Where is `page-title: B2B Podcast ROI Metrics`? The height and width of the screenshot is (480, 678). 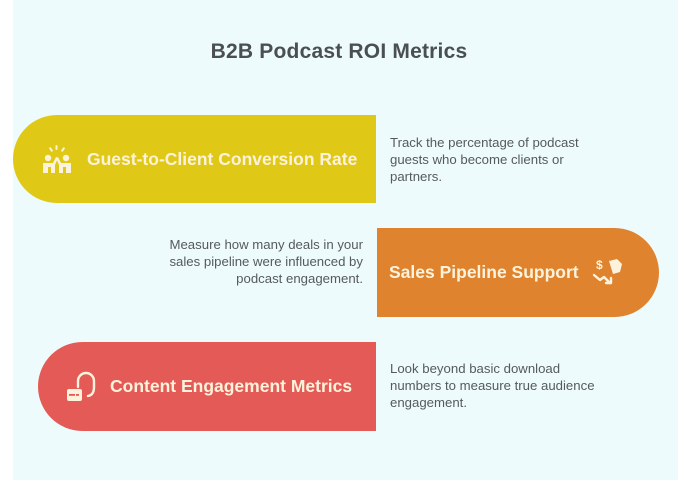
page-title: B2B Podcast ROI Metrics is located at coordinates (339, 51).